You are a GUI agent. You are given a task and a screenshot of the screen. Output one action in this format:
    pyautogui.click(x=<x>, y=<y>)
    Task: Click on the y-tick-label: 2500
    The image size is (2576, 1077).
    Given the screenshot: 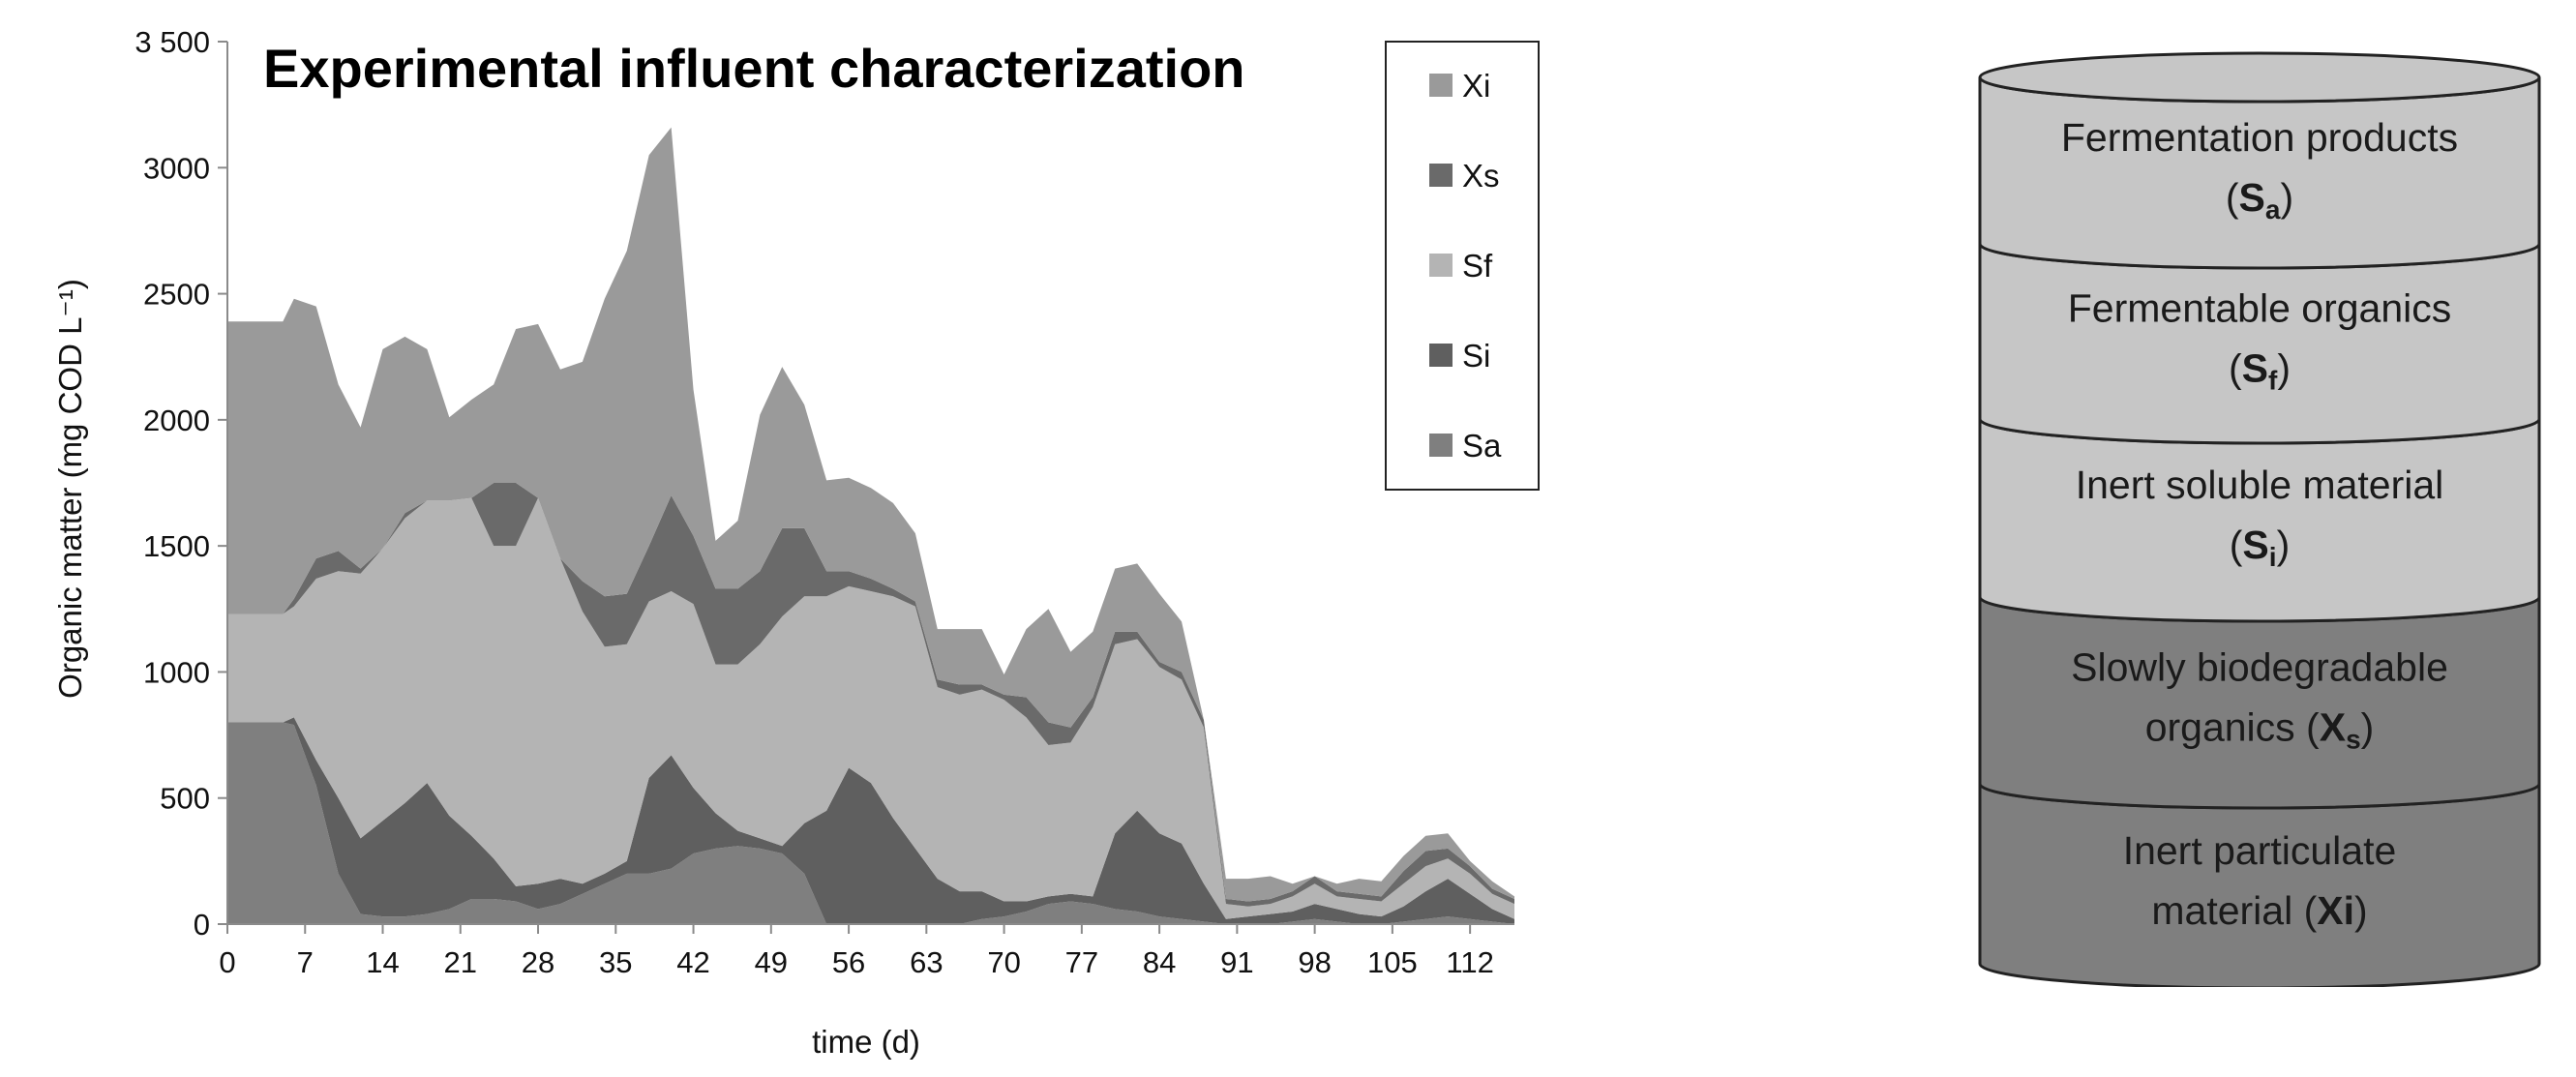 What is the action you would take?
    pyautogui.click(x=176, y=295)
    